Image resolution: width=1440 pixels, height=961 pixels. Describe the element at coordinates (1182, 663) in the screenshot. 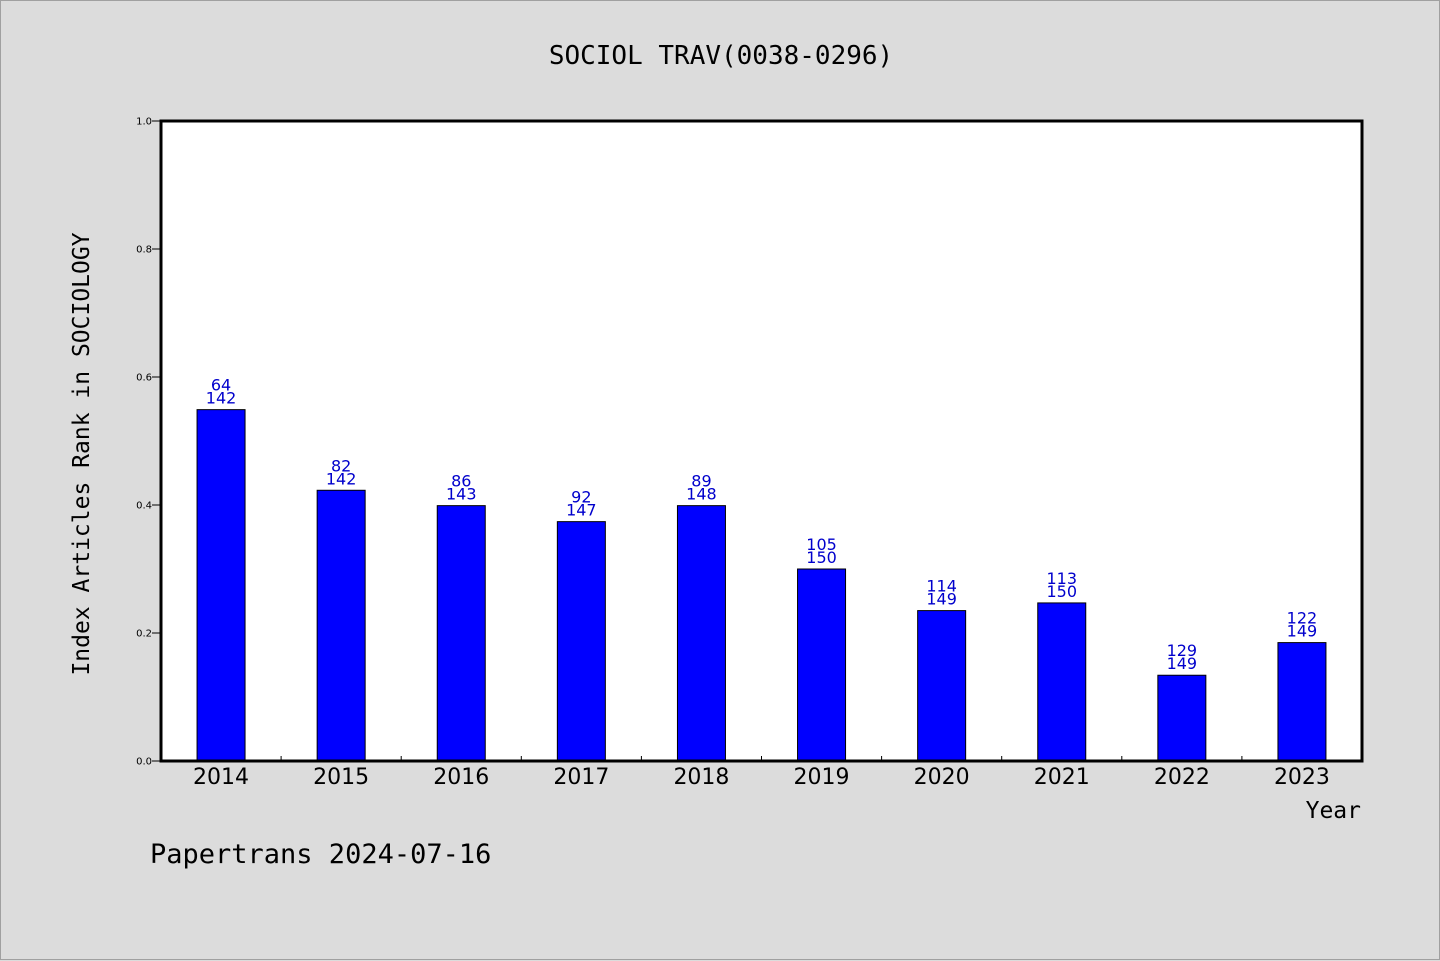

I see `total-label-2022: 149` at that location.